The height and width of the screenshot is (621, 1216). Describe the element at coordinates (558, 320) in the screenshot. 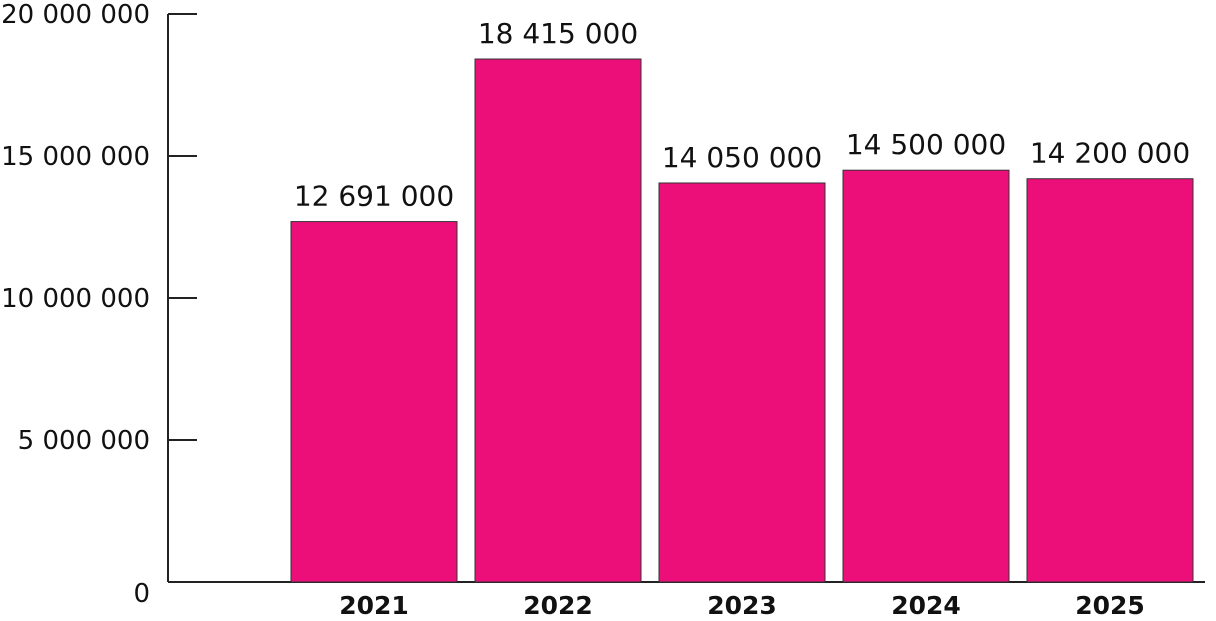

I see `bar-2022` at that location.